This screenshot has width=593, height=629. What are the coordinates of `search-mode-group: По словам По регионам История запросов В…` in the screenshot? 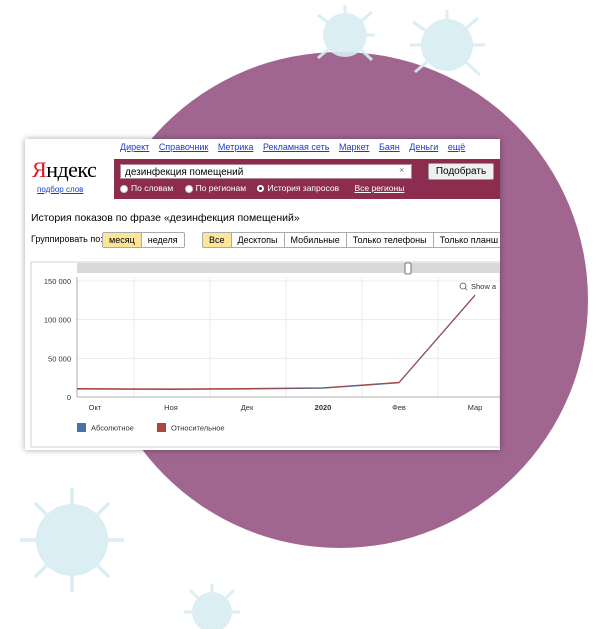 It's located at (262, 188).